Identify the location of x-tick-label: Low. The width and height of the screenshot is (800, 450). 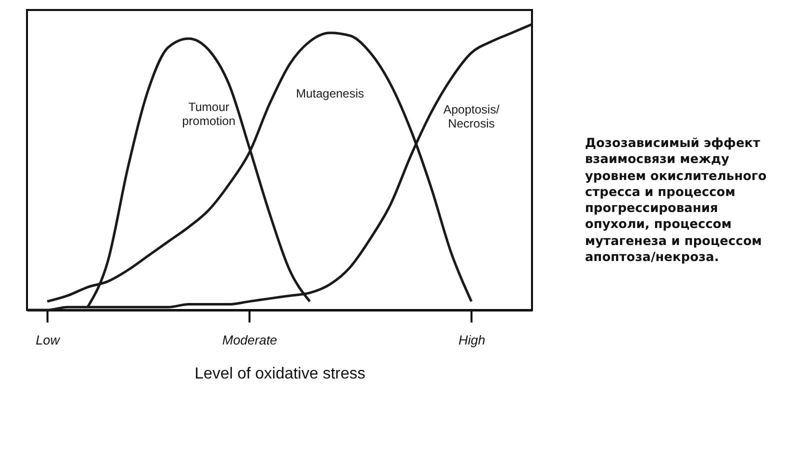
(49, 340).